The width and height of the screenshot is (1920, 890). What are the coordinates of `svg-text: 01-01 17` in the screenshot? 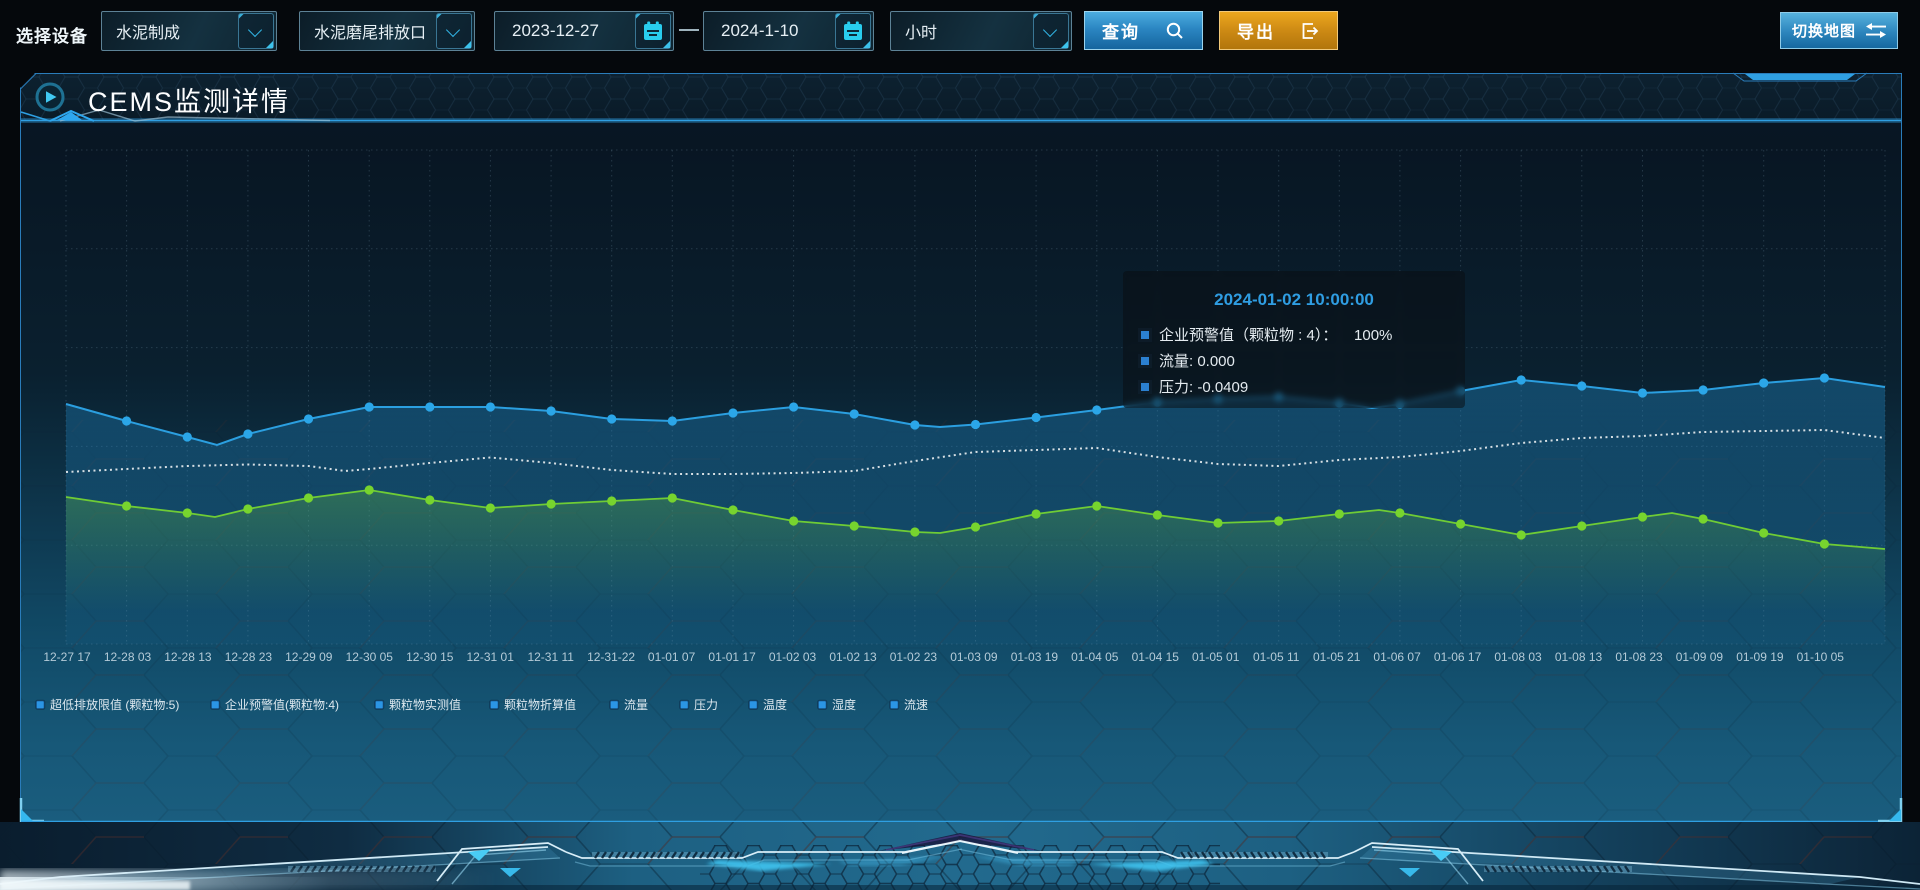 It's located at (732, 657).